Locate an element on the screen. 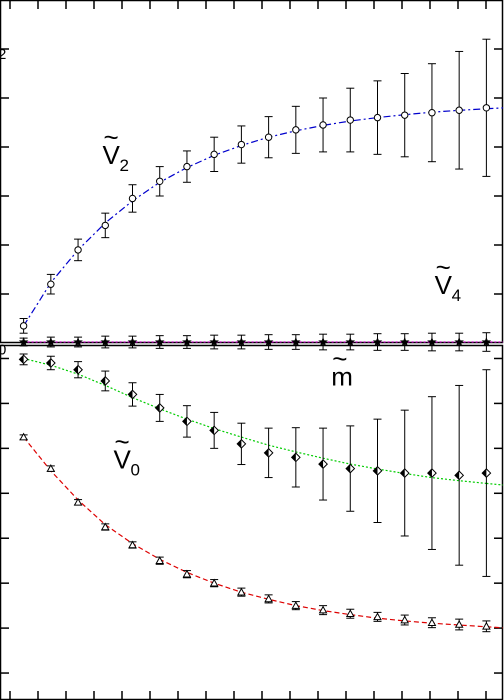  annotation-0: ~m is located at coordinates (342, 367).